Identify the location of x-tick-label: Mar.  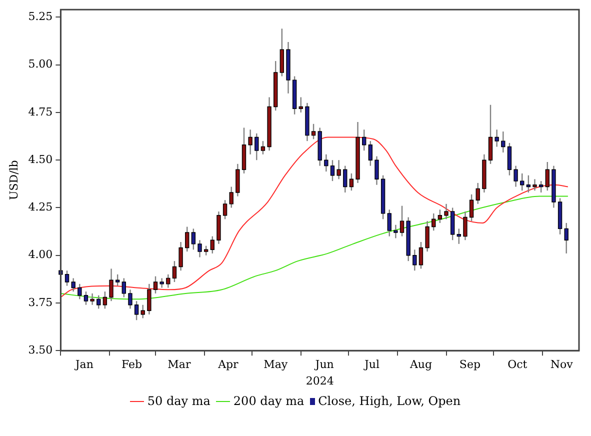
(180, 365).